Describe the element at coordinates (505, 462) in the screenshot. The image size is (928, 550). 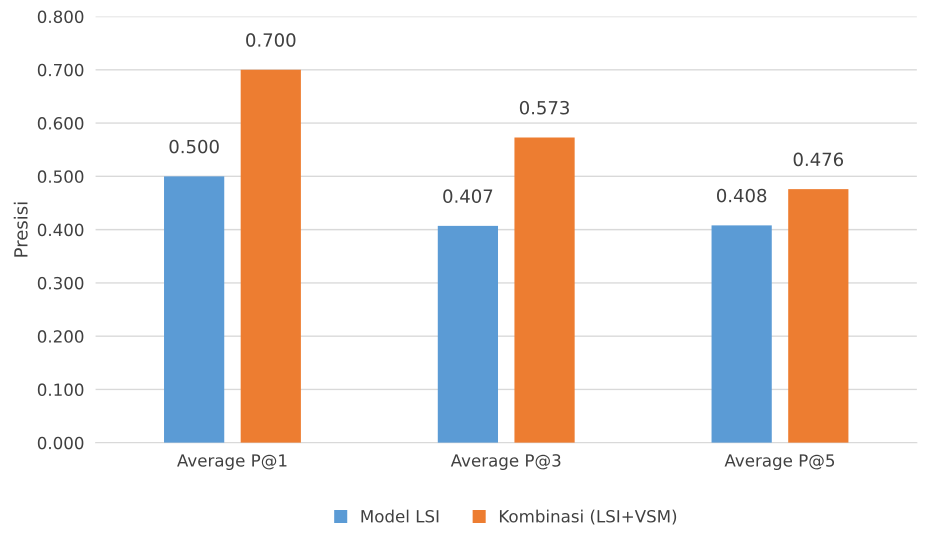
I see `x-tick-label: Average P@3` at that location.